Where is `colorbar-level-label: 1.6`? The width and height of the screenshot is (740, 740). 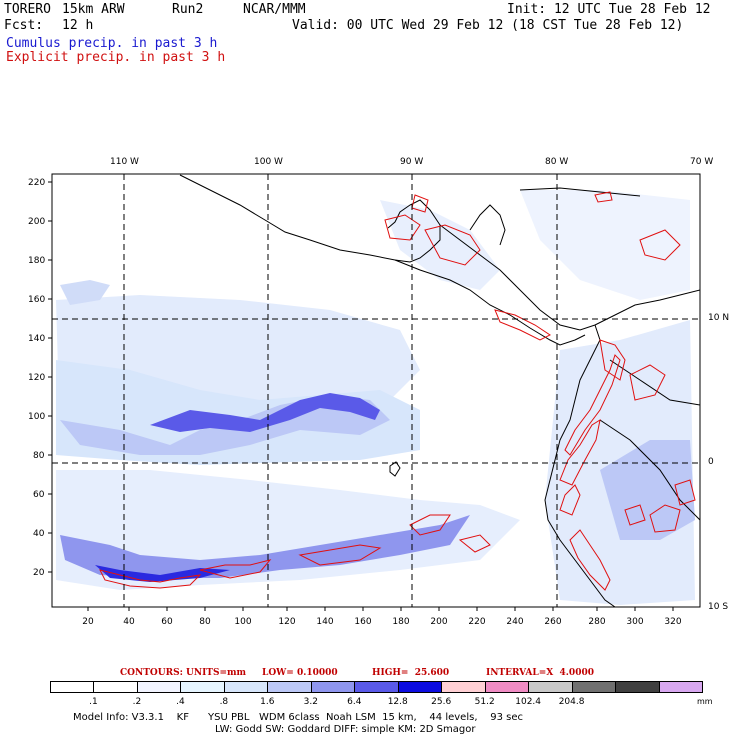 colorbar-level-label: 1.6 is located at coordinates (267, 702).